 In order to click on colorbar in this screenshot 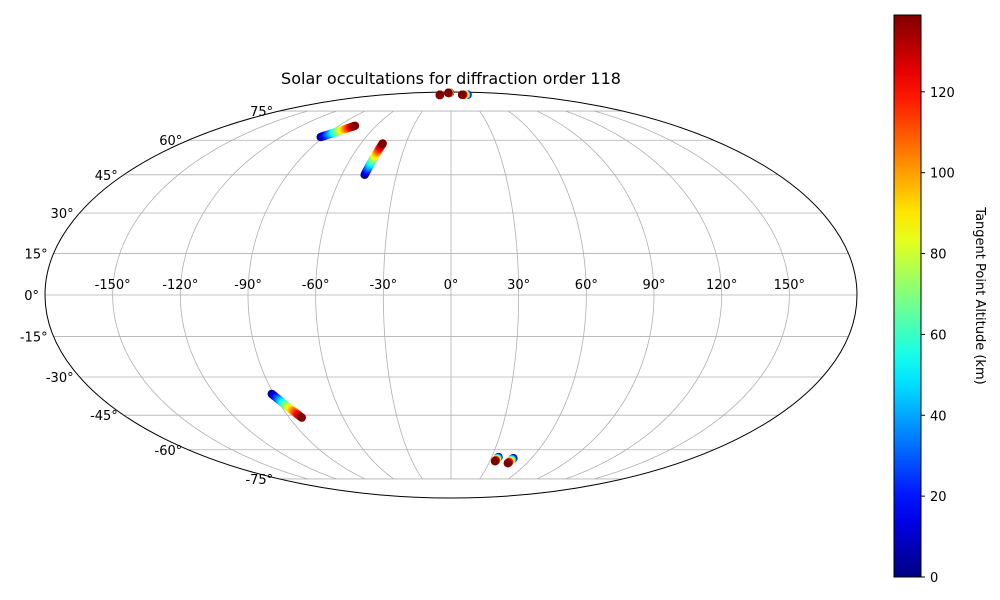, I will do `click(907, 296)`.